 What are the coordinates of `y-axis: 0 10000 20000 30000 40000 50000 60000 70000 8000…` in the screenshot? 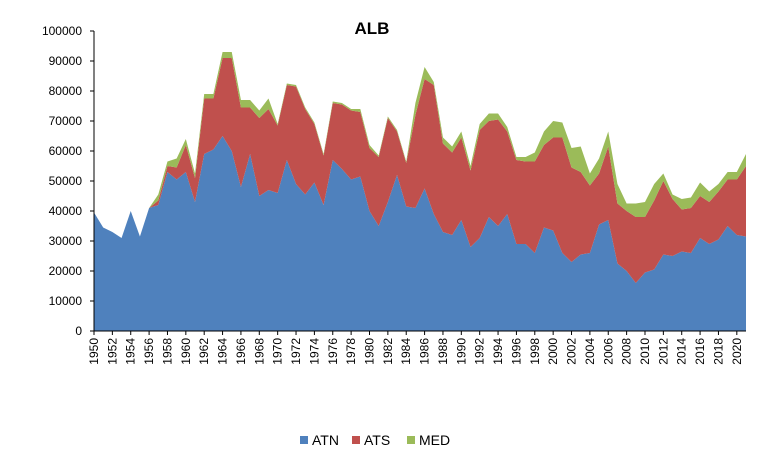 It's located at (68, 181).